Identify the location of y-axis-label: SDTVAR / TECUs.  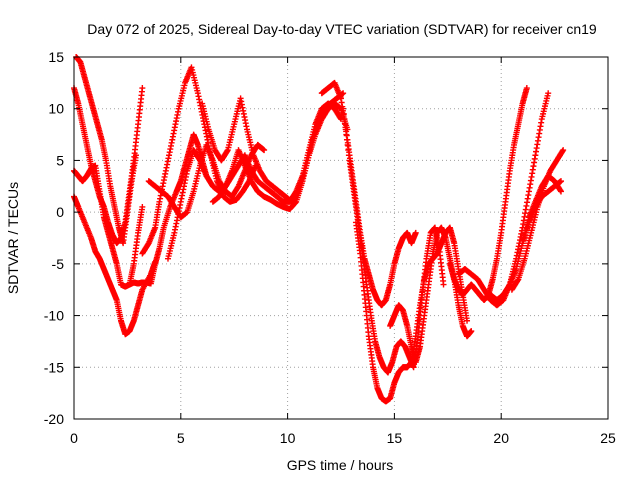
(13, 238).